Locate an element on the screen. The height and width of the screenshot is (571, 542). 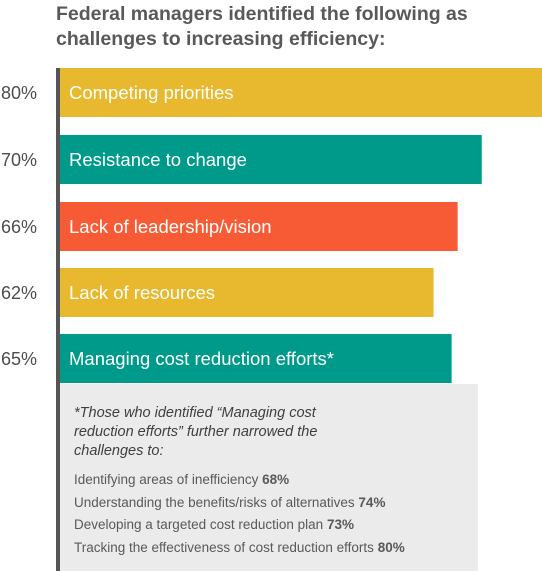
note-item: Identifying areas of inefficiency 68% is located at coordinates (276, 480).